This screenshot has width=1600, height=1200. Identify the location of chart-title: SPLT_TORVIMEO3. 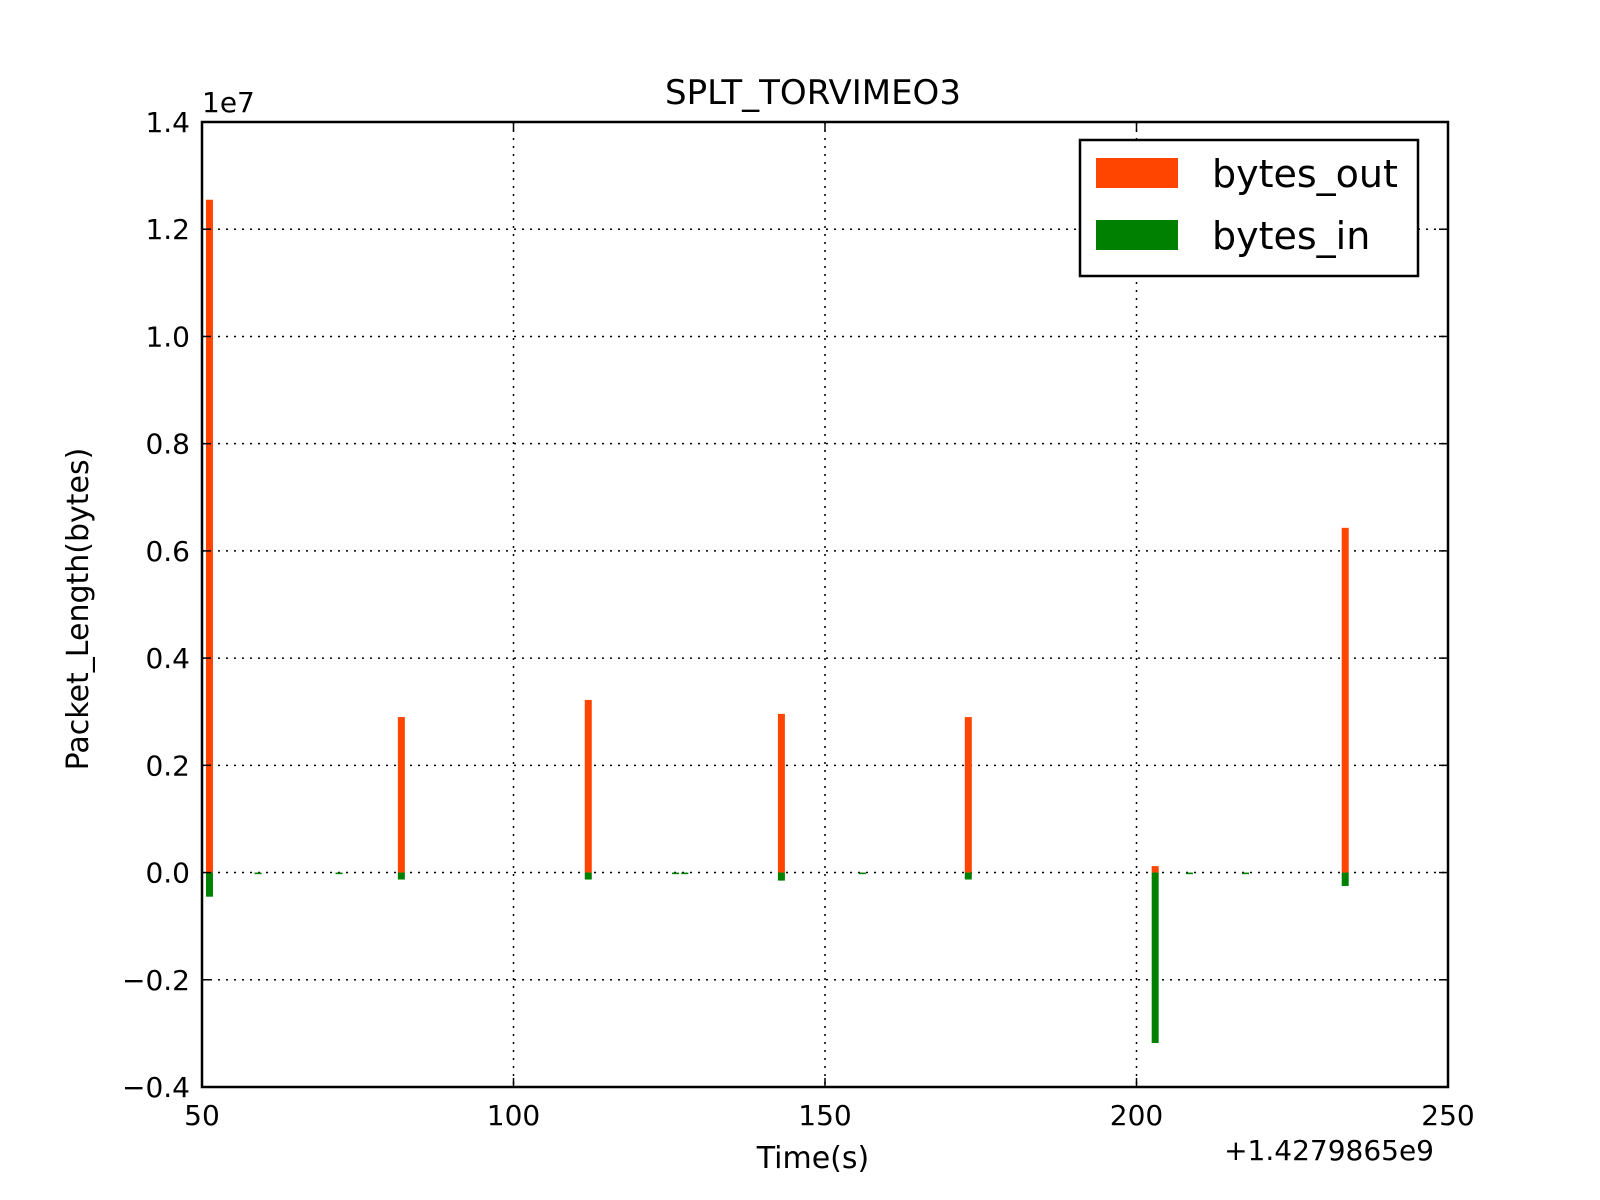
(813, 93).